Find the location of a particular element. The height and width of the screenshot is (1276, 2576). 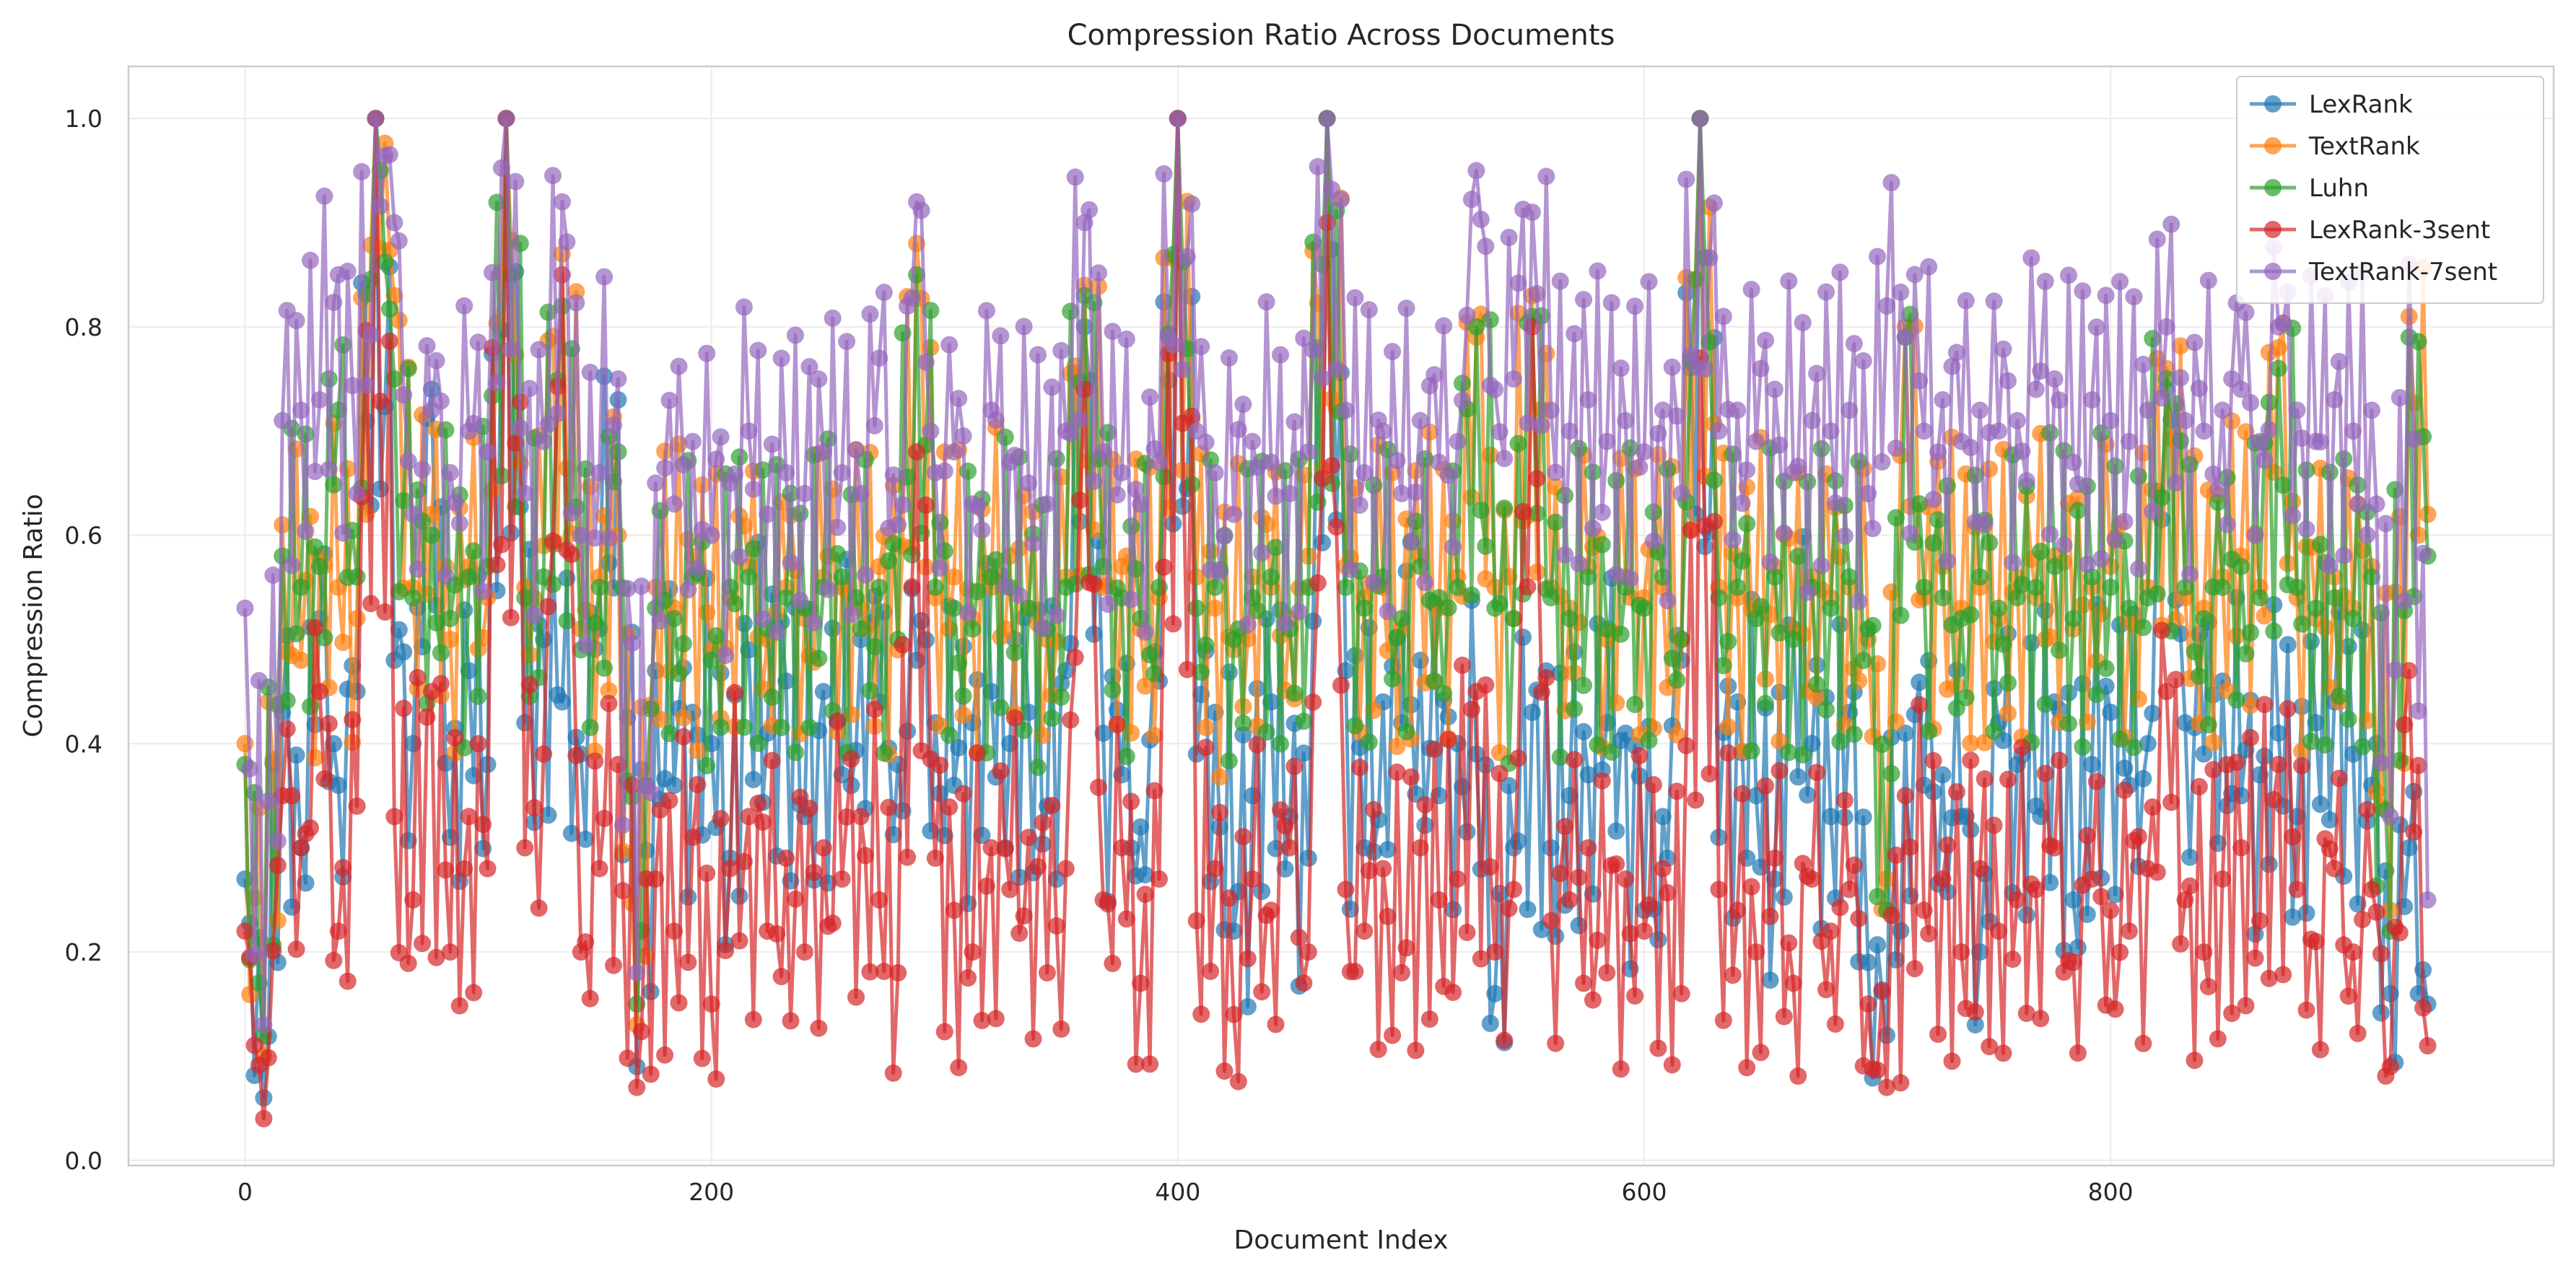

y-tick-label: 0.6 is located at coordinates (83, 536).